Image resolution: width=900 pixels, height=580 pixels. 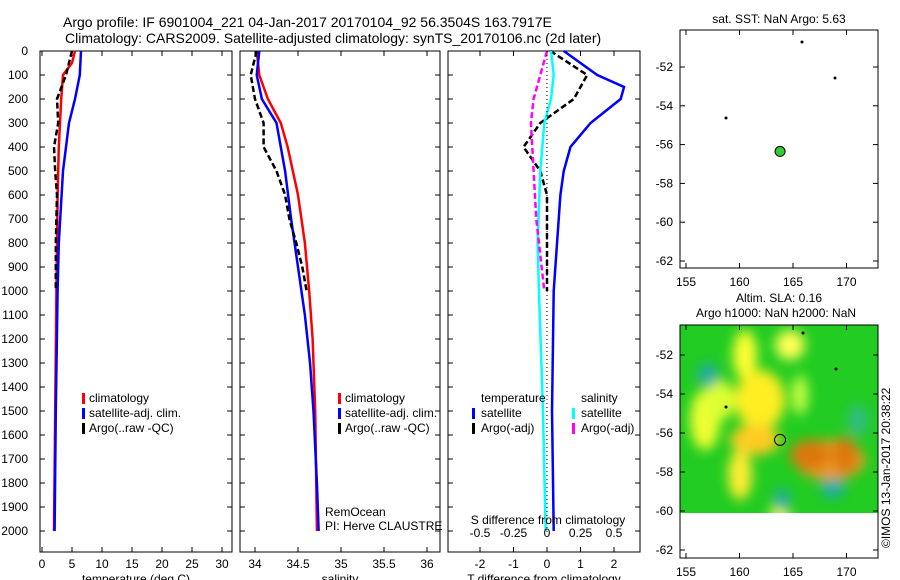 I want to click on depth-tick-label: 300, so click(x=18, y=123).